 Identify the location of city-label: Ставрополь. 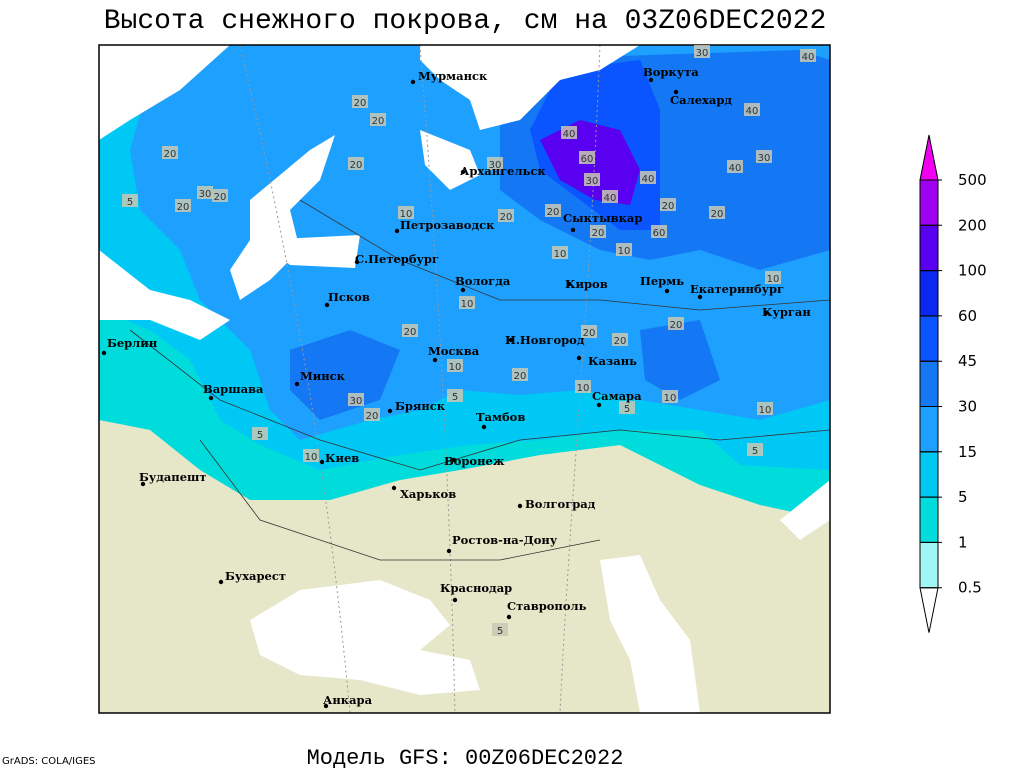
(547, 606).